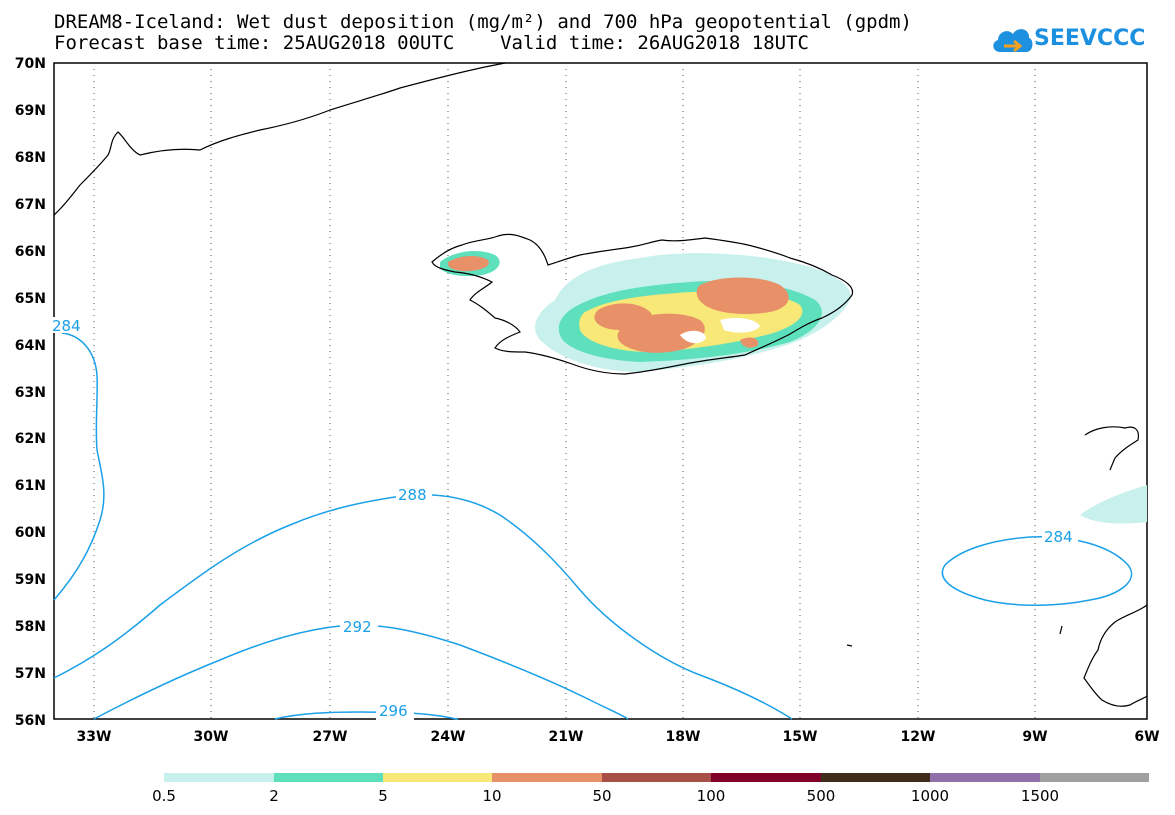  Describe the element at coordinates (821, 796) in the screenshot. I see `legend-label: 500` at that location.